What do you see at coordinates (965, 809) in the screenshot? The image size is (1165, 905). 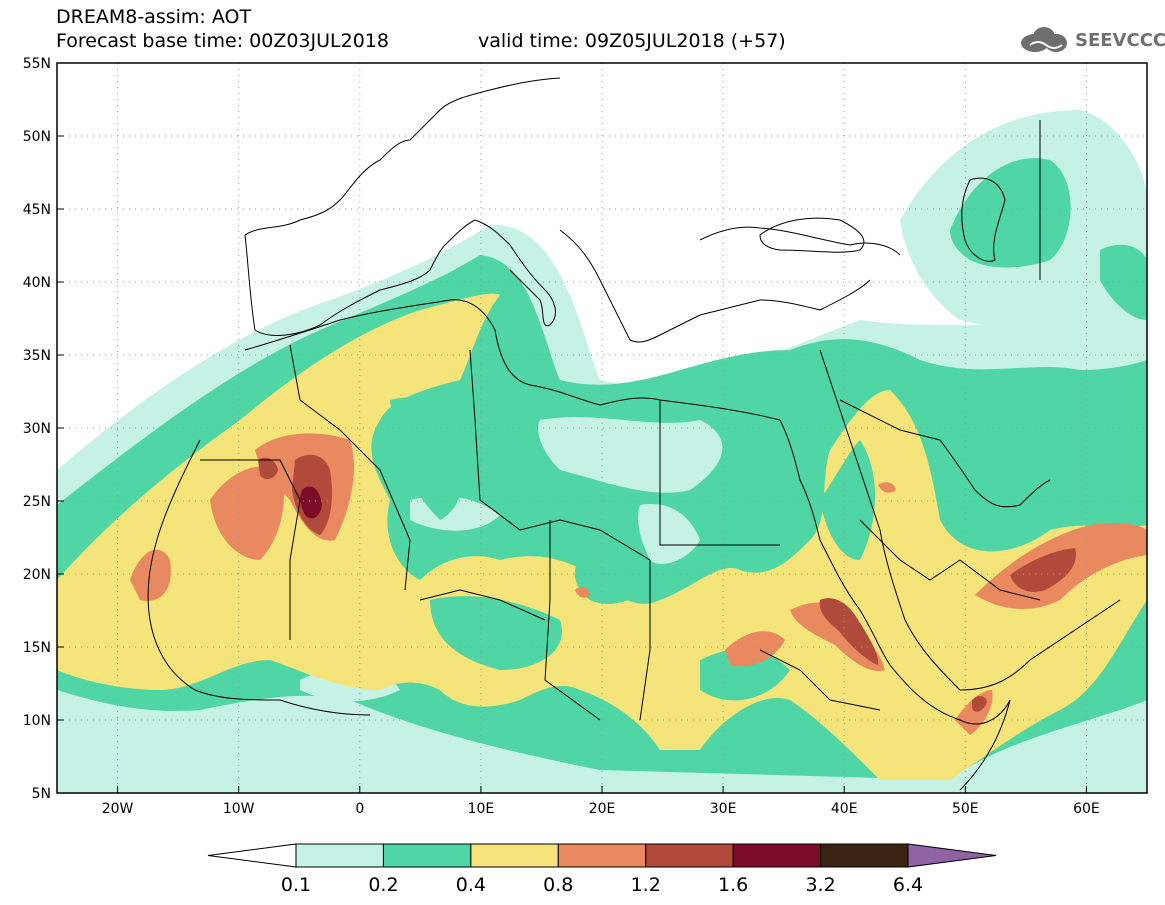 I see `lon-tick-label: 50E` at bounding box center [965, 809].